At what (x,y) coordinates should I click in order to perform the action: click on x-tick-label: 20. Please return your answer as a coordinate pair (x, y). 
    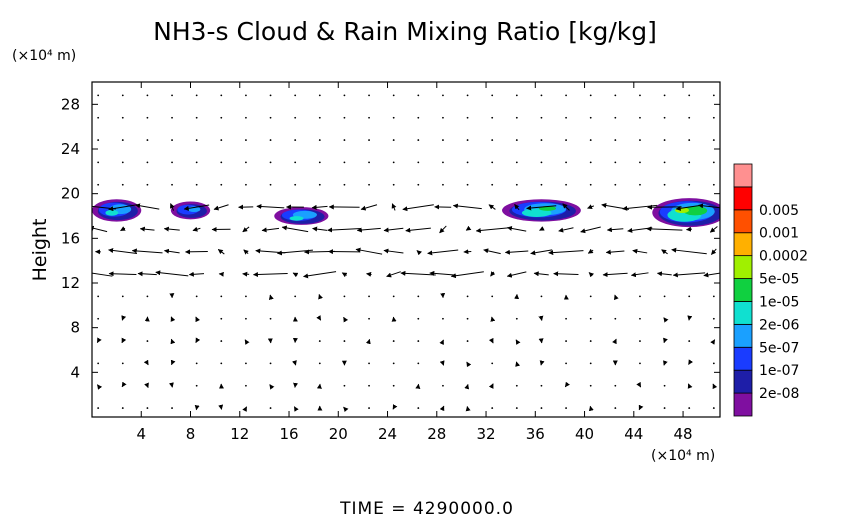
    Looking at the image, I should click on (338, 434).